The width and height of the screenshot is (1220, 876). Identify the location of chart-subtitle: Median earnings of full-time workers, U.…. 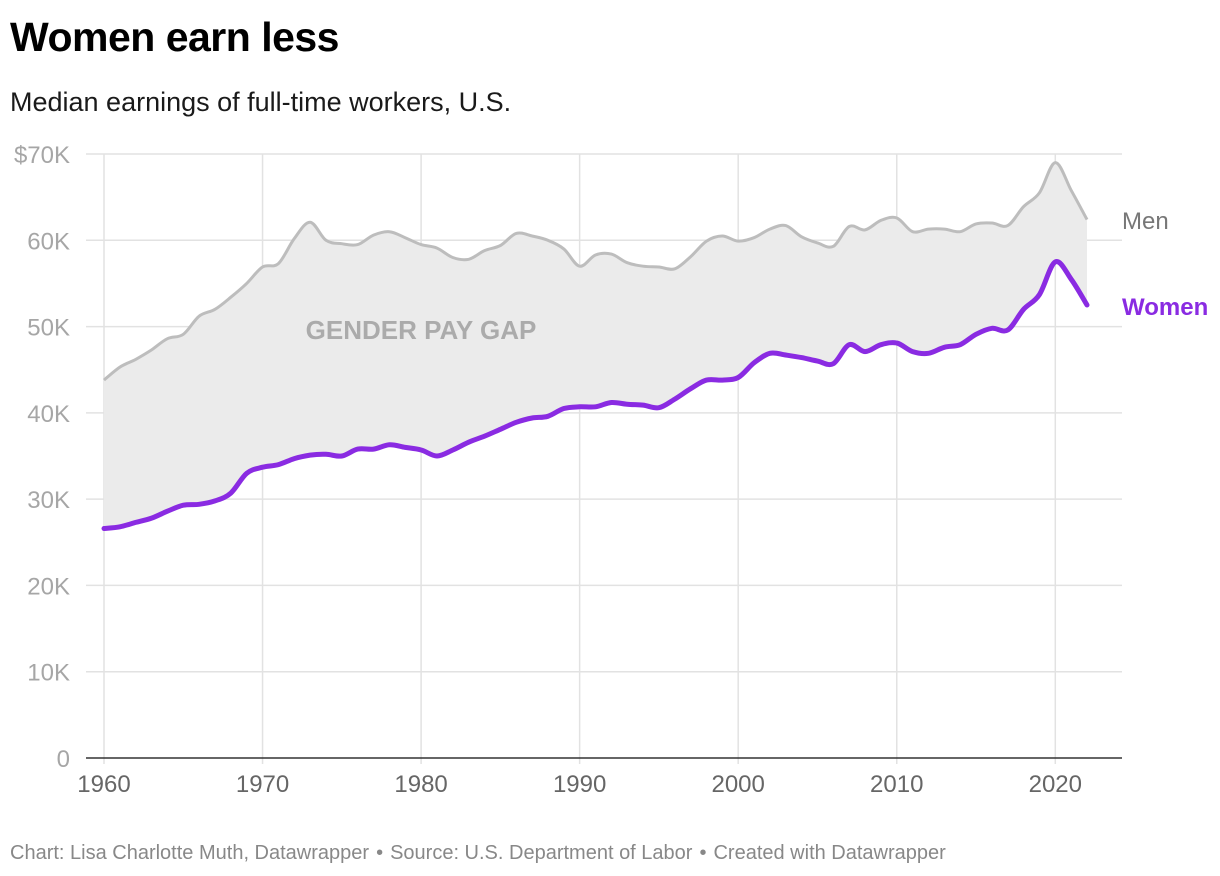
(261, 102).